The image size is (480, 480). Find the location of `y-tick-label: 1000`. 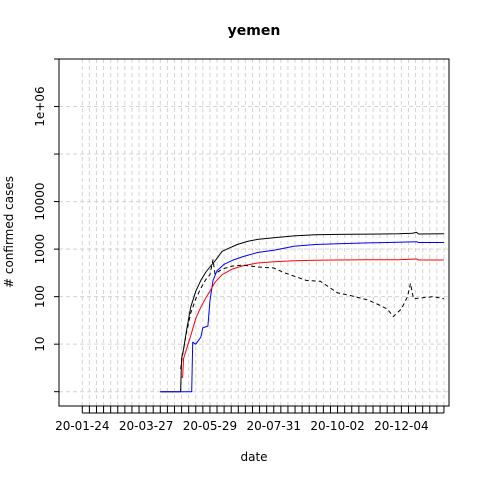

y-tick-label: 1000 is located at coordinates (40, 249).